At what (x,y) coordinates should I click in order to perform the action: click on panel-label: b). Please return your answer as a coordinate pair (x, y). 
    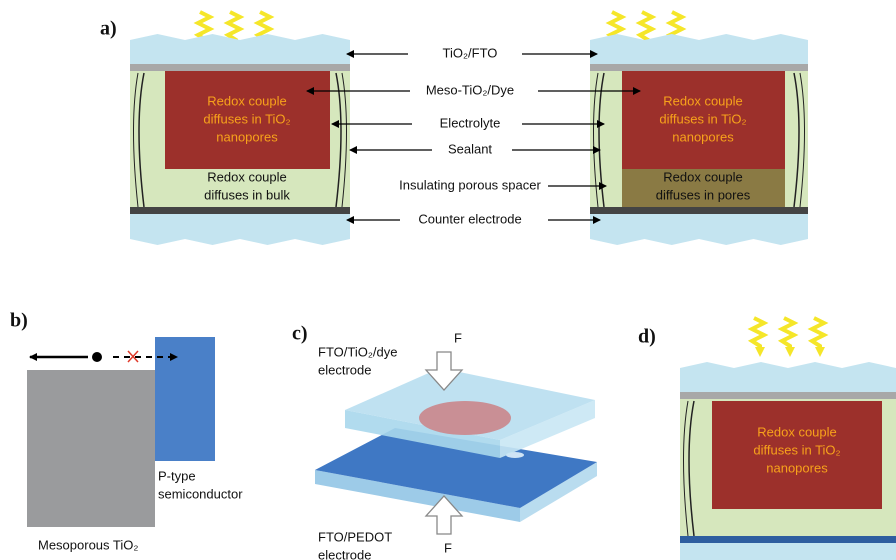
    Looking at the image, I should click on (19, 321).